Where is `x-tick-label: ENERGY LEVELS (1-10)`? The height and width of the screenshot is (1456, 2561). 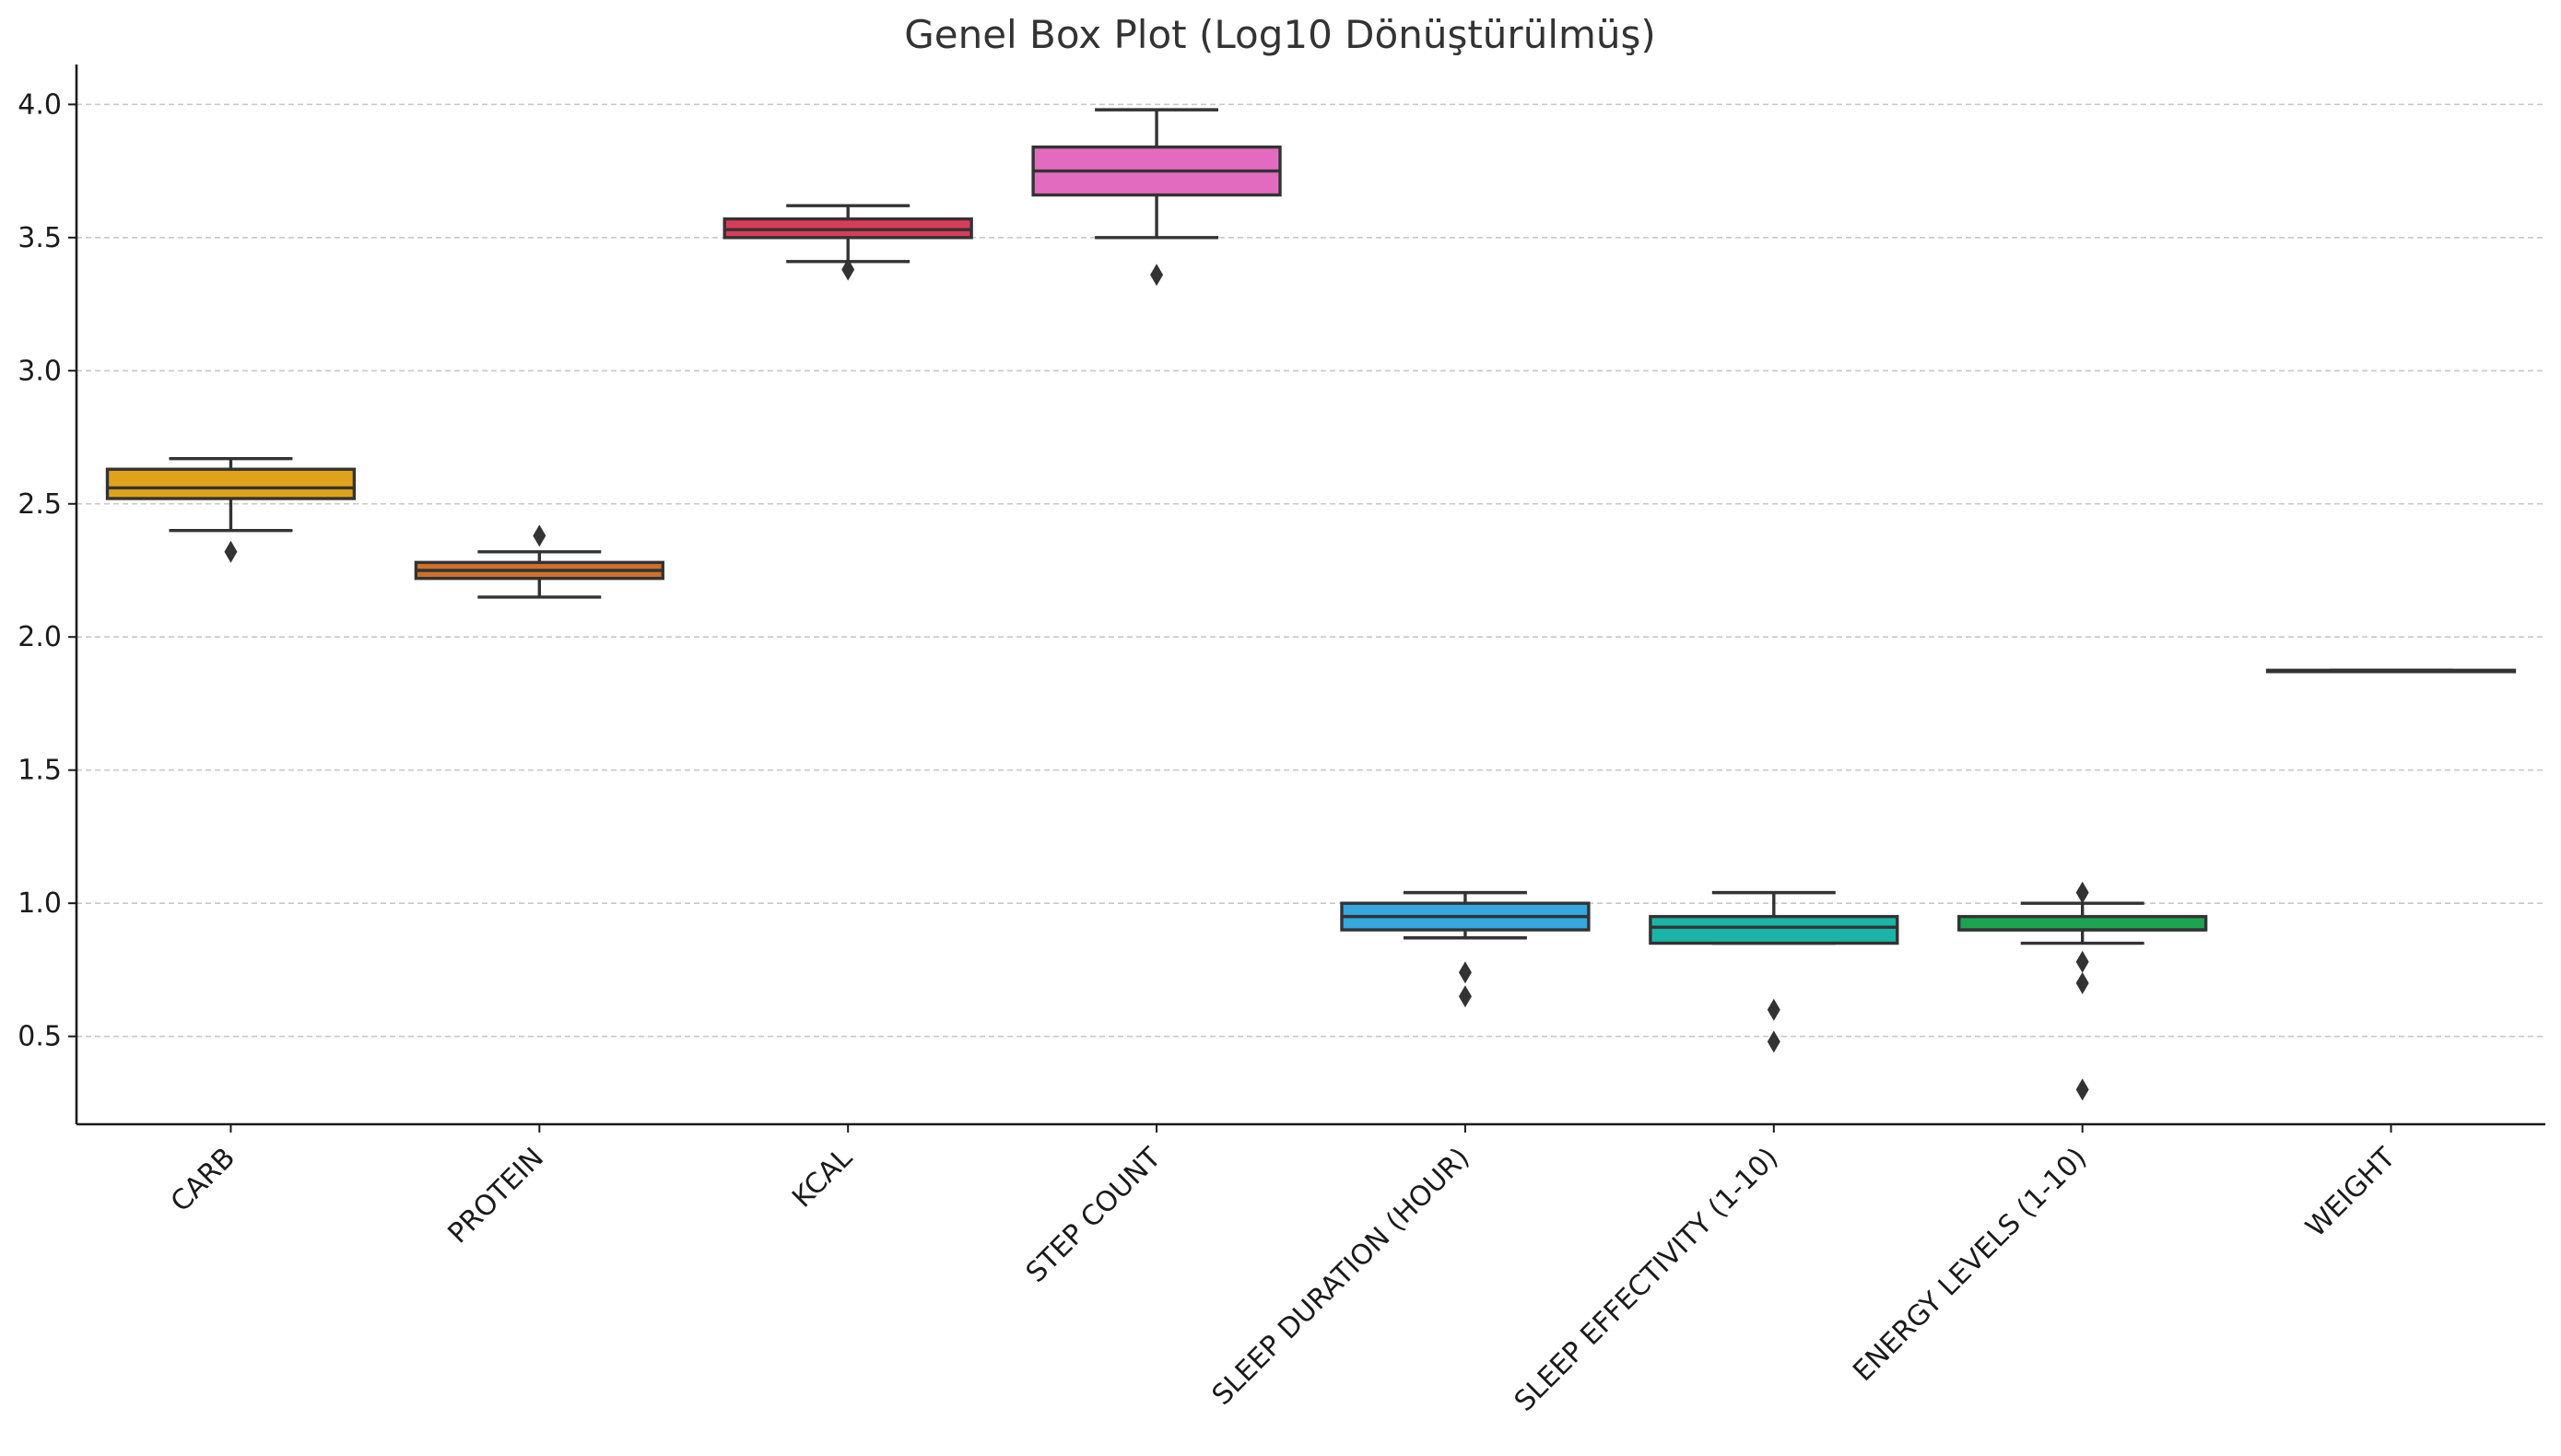
x-tick-label: ENERGY LEVELS (1-10) is located at coordinates (1970, 1265).